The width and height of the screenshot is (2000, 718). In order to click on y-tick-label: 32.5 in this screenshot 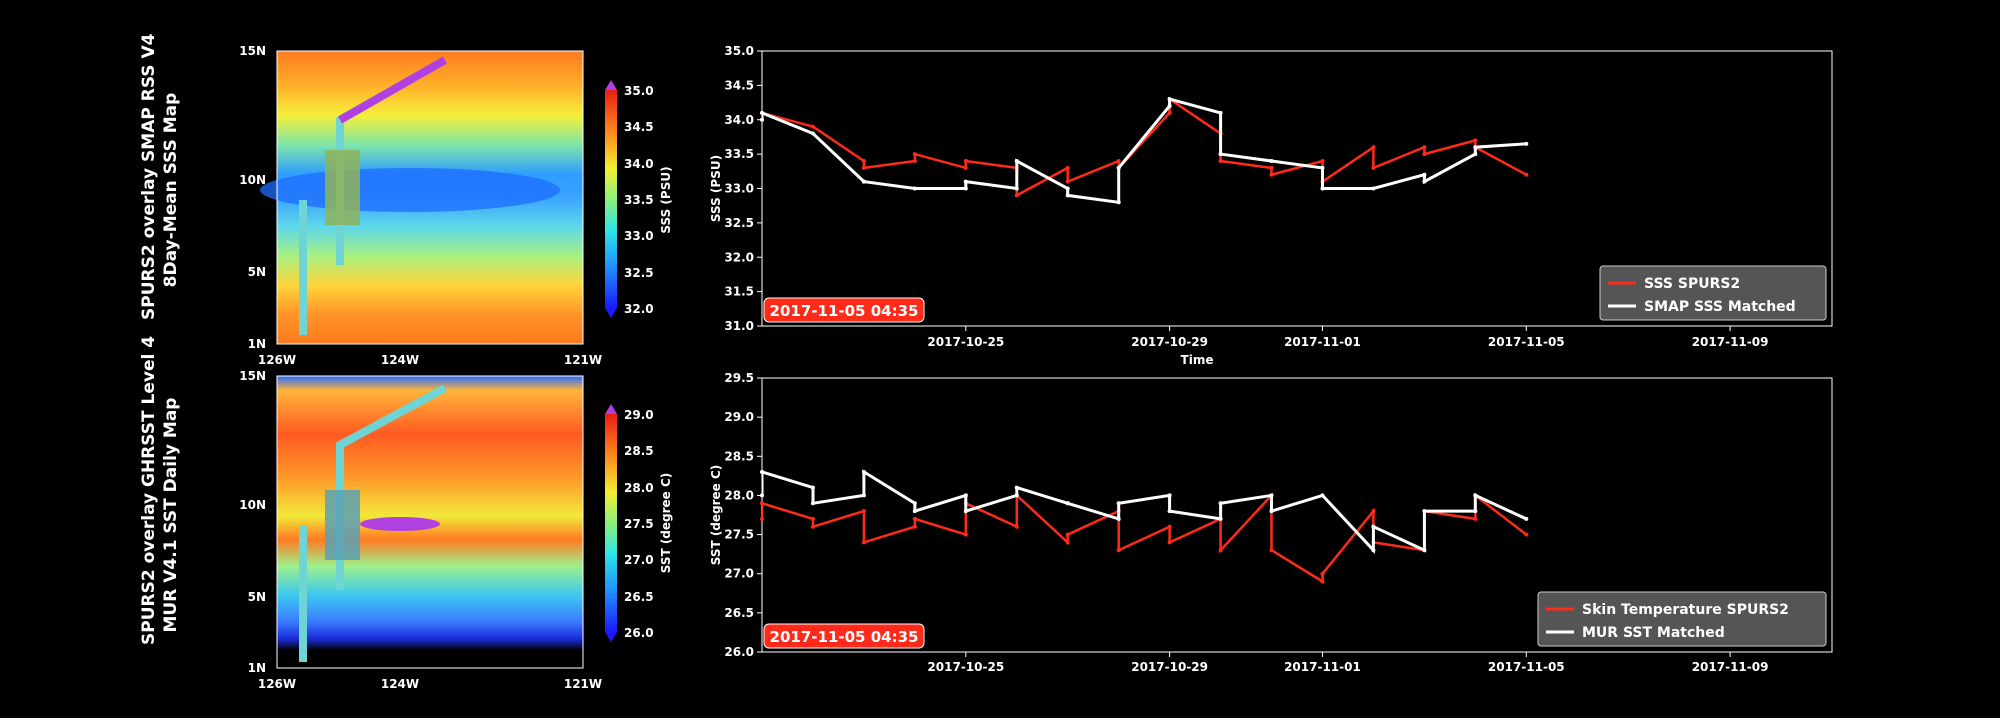, I will do `click(739, 223)`.